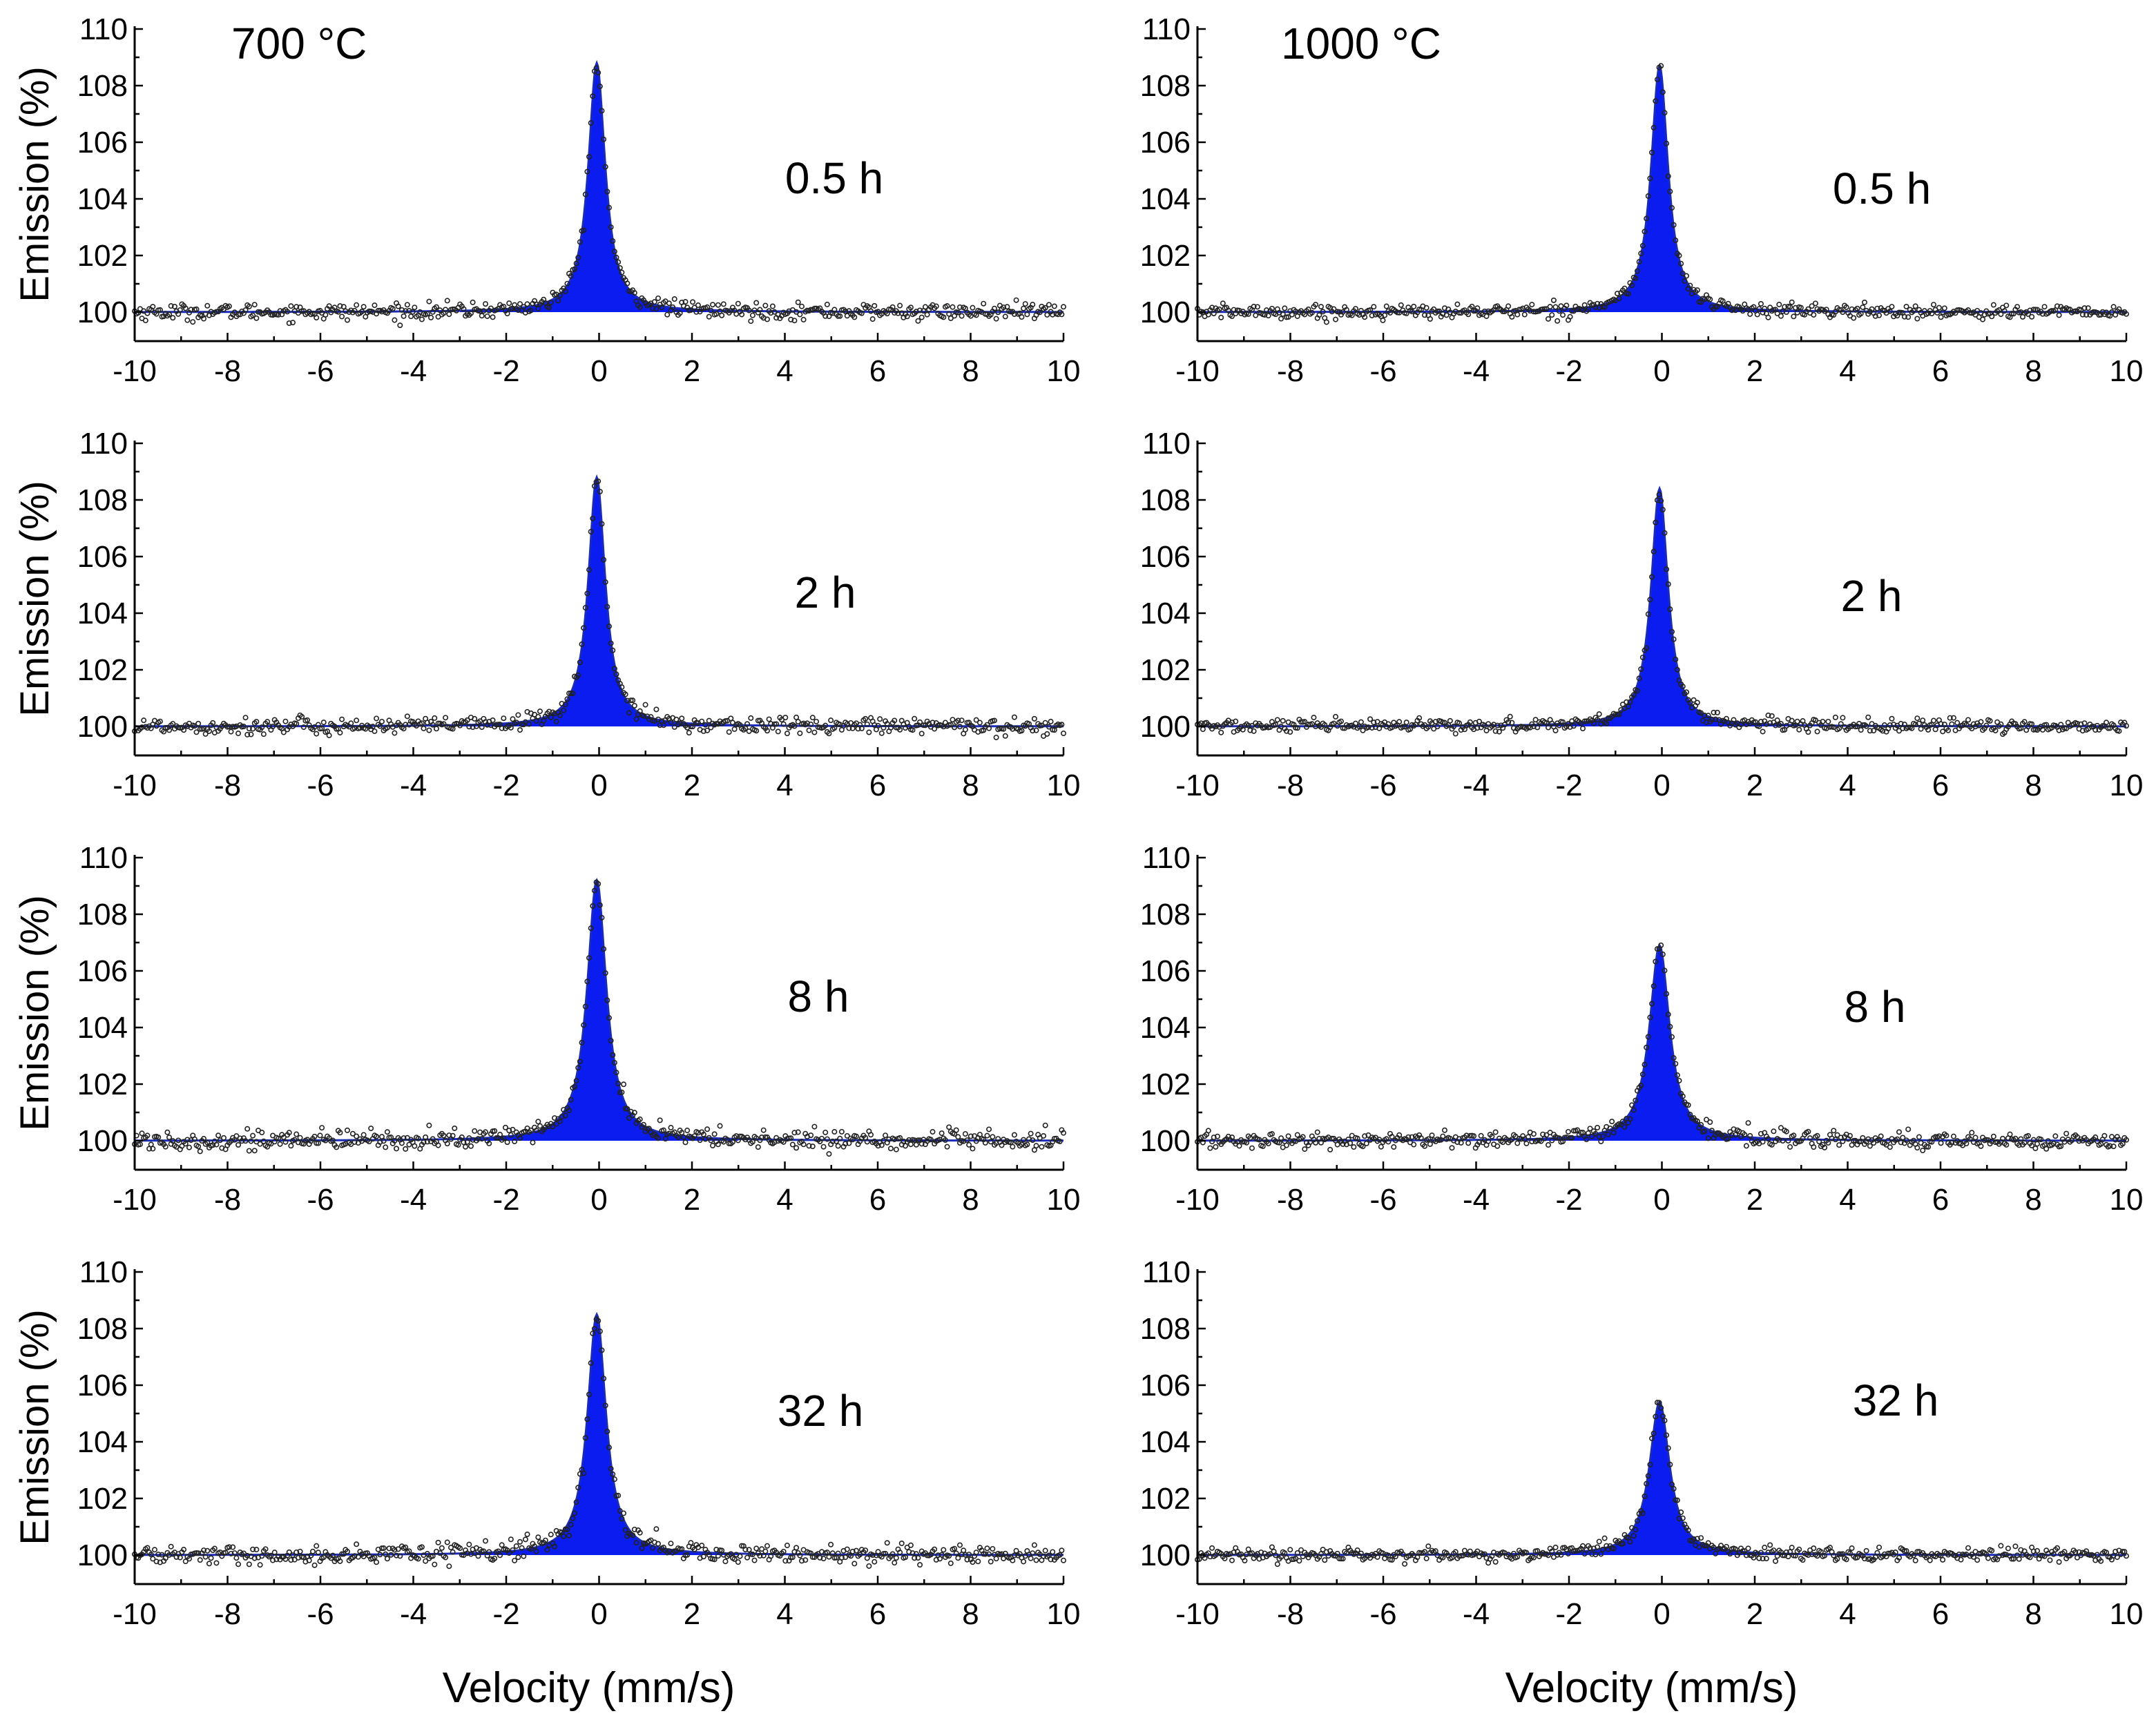 This screenshot has height=1727, width=2156. Describe the element at coordinates (1940, 371) in the screenshot. I see `x-tick-label: 6` at that location.